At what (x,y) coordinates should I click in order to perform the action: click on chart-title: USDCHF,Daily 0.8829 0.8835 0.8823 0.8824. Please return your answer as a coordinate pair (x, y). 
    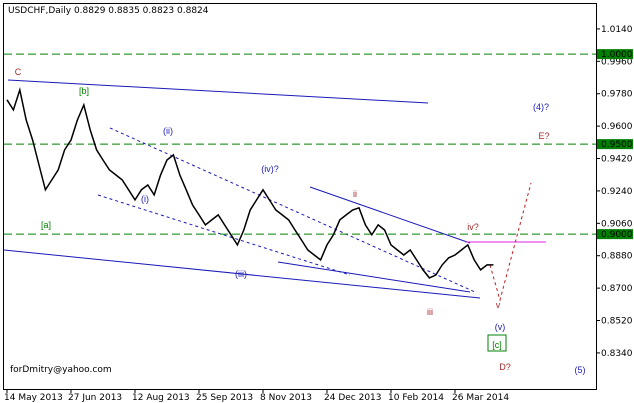
    Looking at the image, I should click on (108, 11).